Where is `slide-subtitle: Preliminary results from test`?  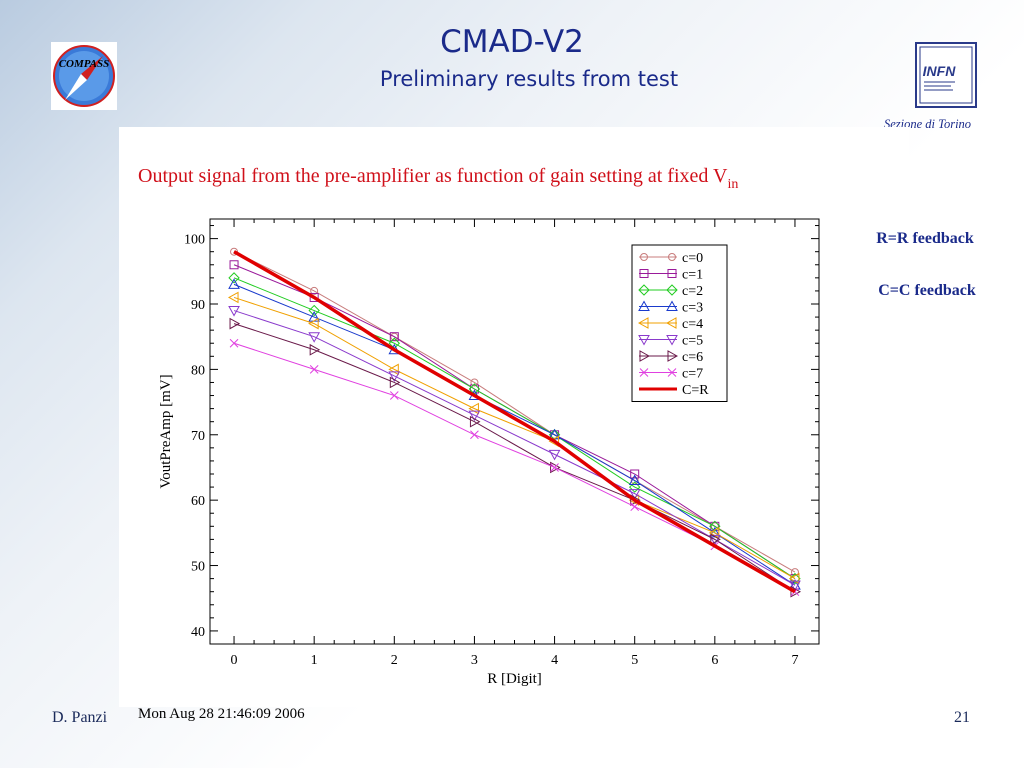
slide-subtitle: Preliminary results from test is located at coordinates (529, 79).